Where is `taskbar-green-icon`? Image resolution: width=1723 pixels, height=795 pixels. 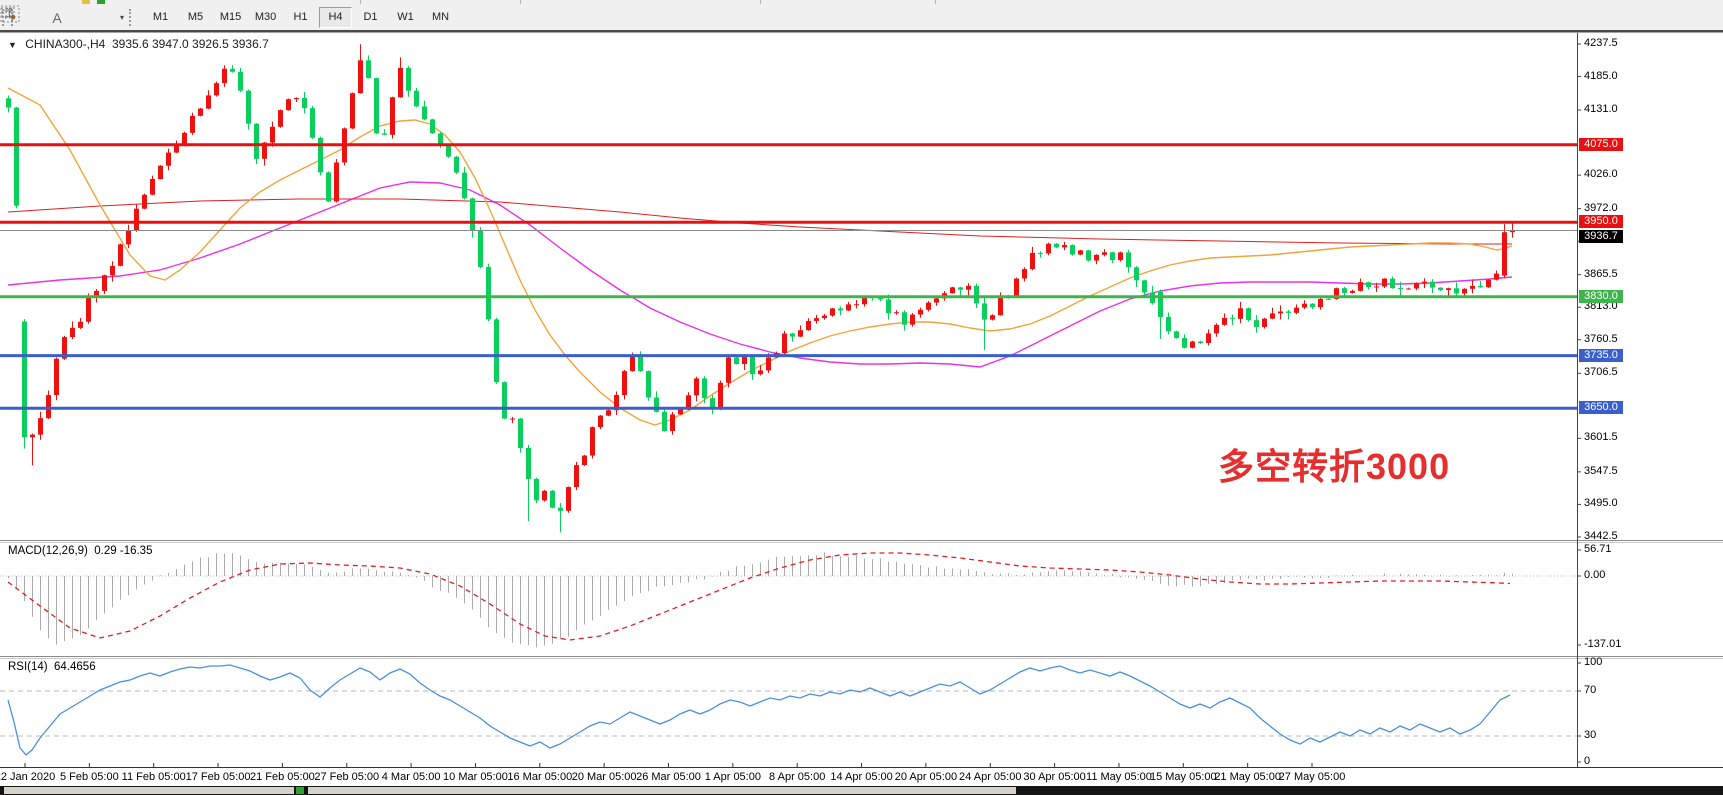 taskbar-green-icon is located at coordinates (300, 790).